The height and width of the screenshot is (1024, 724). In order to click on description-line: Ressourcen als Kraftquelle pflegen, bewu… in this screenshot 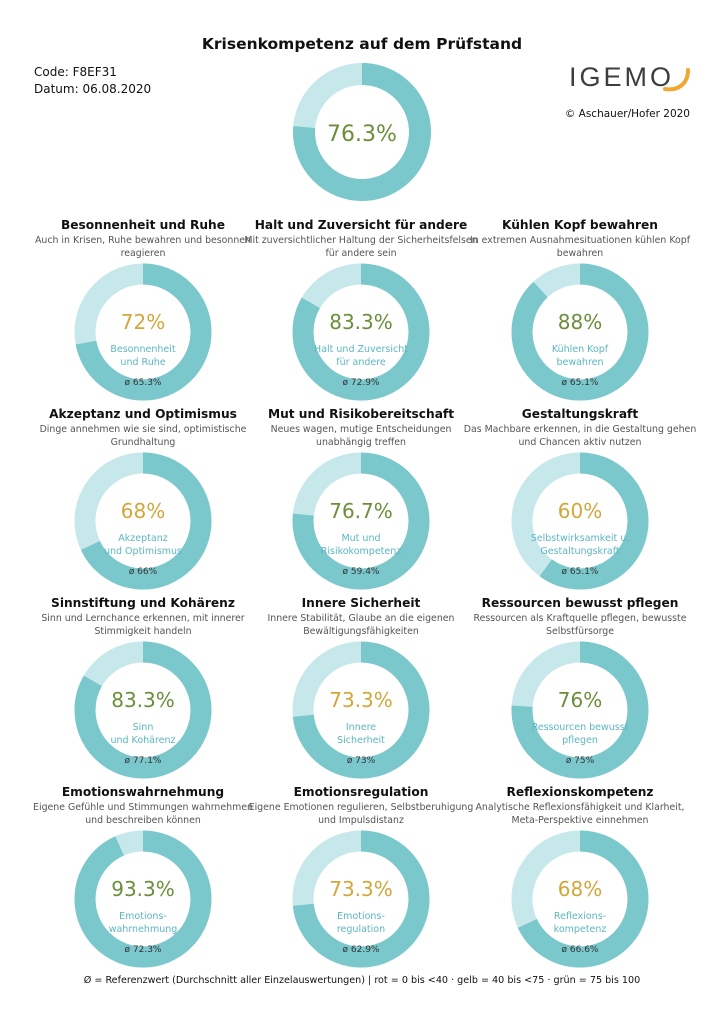, I will do `click(580, 618)`.